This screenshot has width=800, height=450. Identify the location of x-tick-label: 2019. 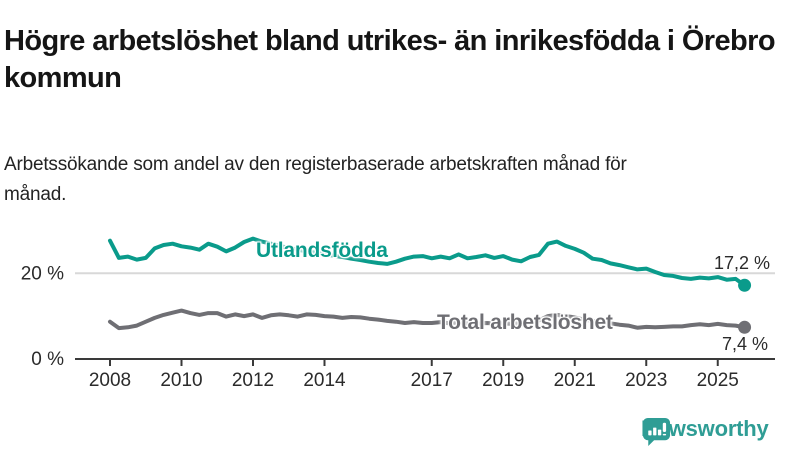
(503, 380).